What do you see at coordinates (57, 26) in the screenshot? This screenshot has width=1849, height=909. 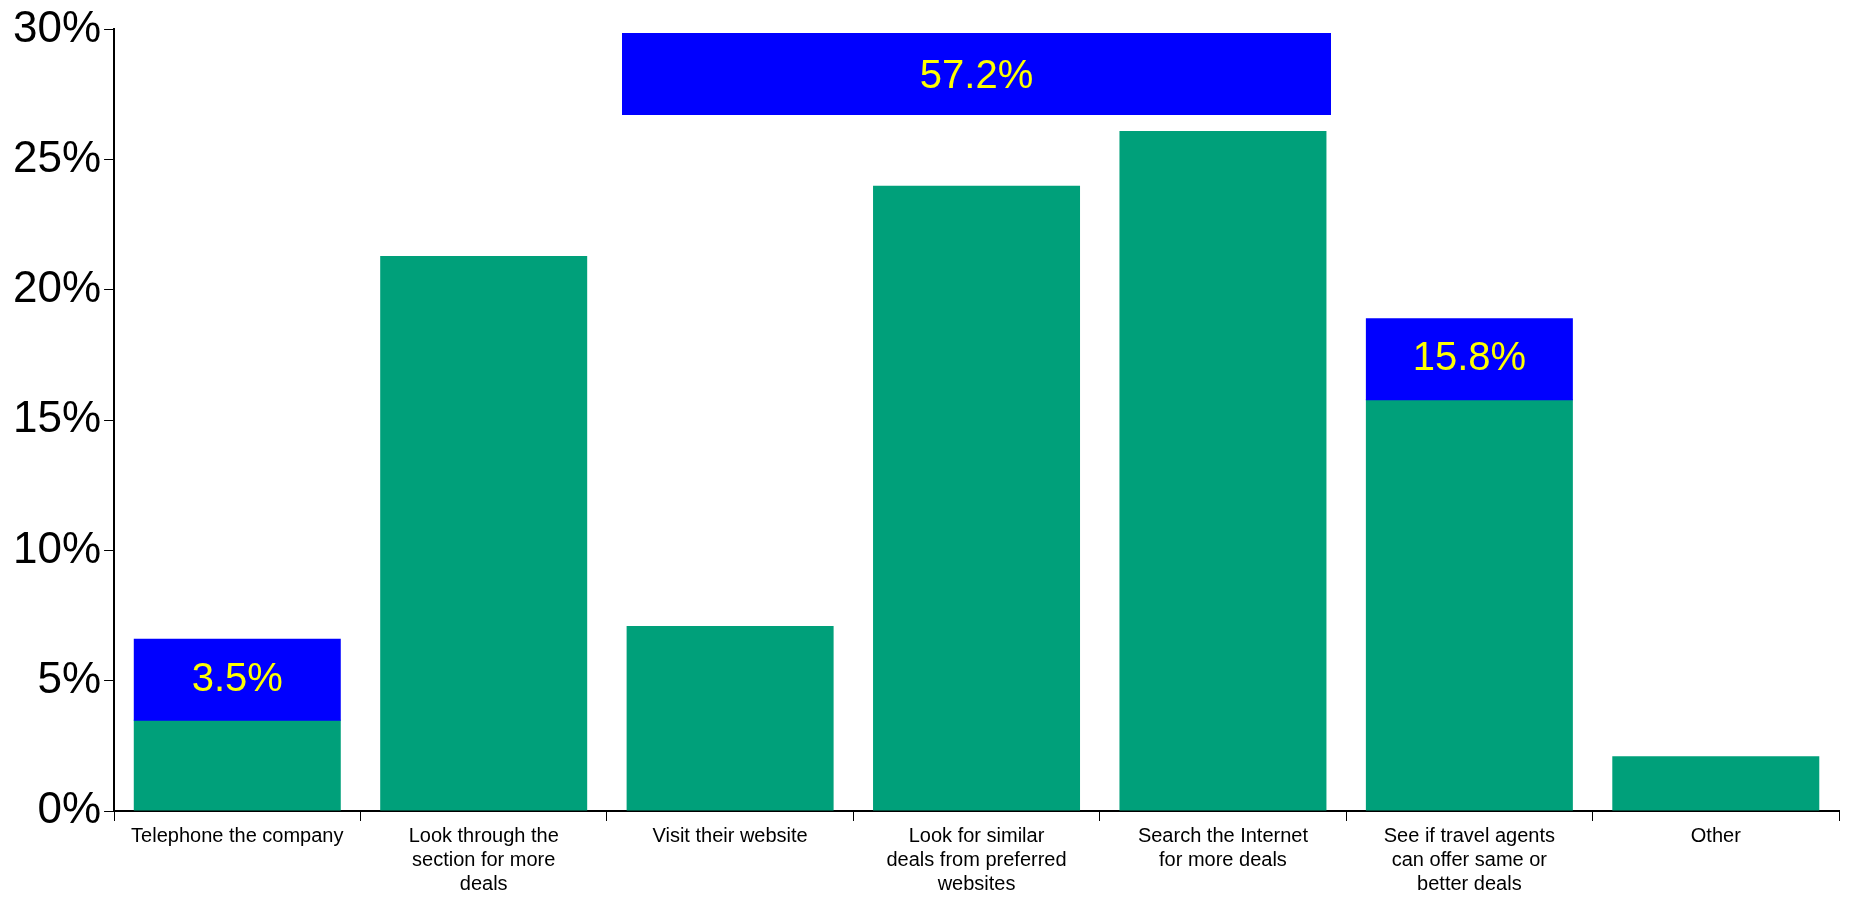 I see `y-tick-label: 30%` at bounding box center [57, 26].